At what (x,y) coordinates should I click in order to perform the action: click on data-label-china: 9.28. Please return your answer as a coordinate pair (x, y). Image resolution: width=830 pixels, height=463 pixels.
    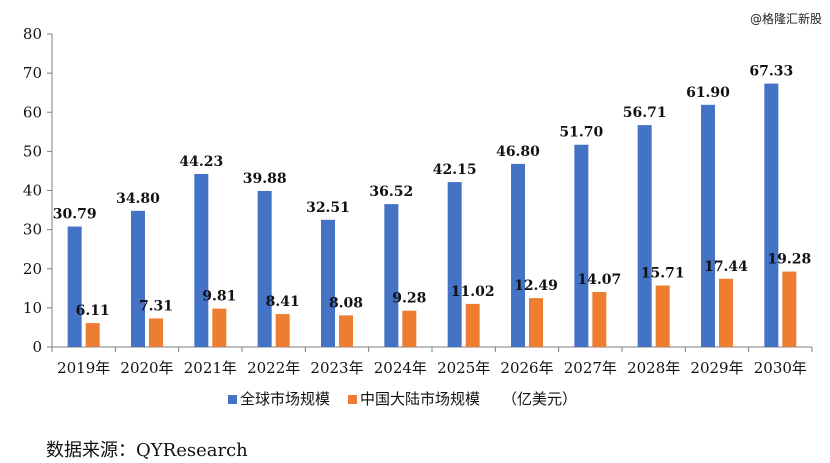
    Looking at the image, I should click on (409, 299).